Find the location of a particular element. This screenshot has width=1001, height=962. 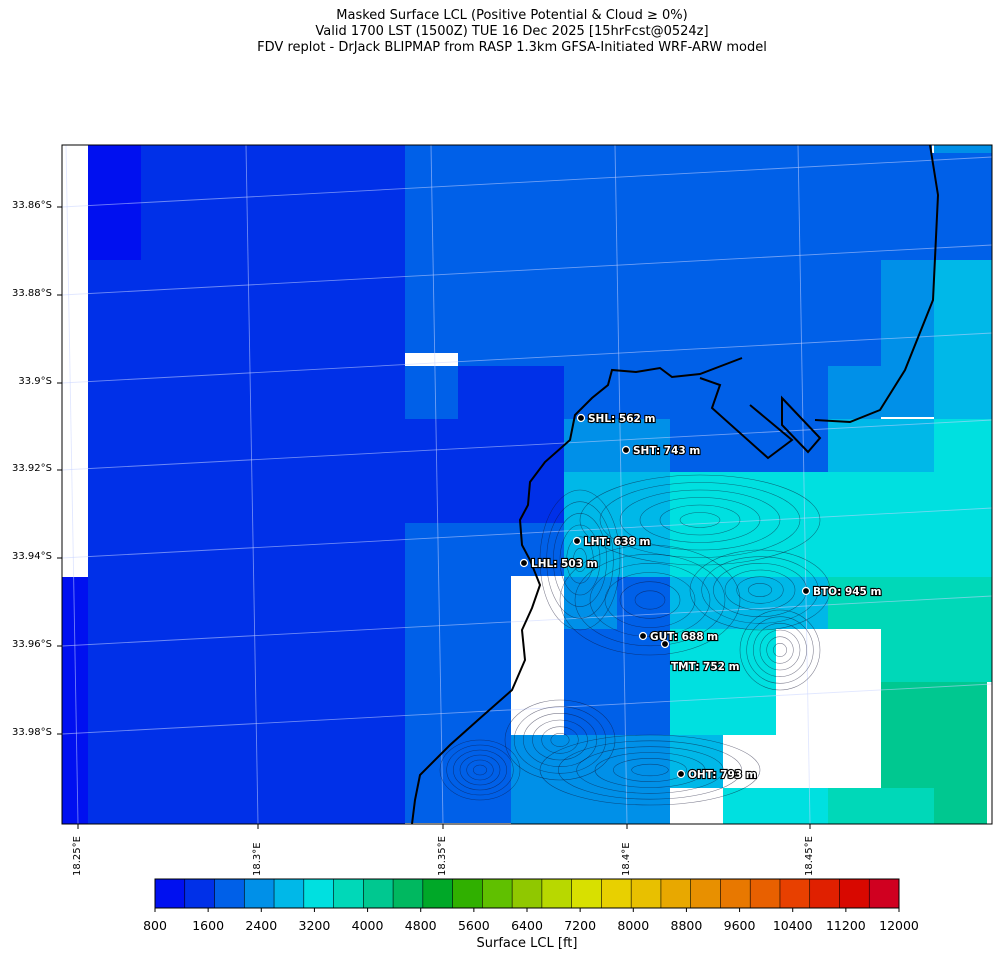

station-label: GUT: 688 m is located at coordinates (684, 637).